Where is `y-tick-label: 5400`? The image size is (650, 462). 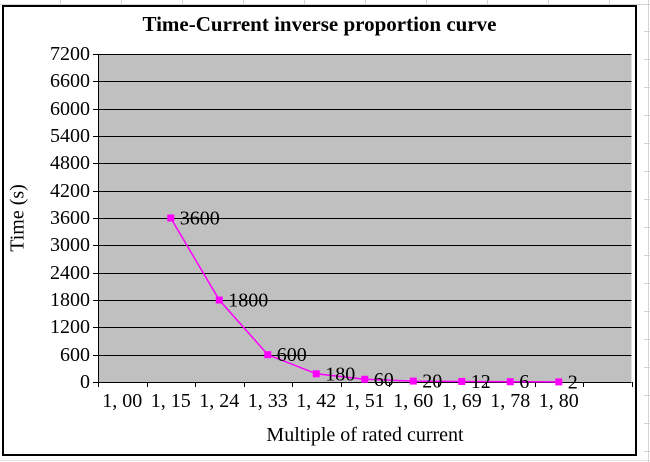 y-tick-label: 5400 is located at coordinates (70, 136).